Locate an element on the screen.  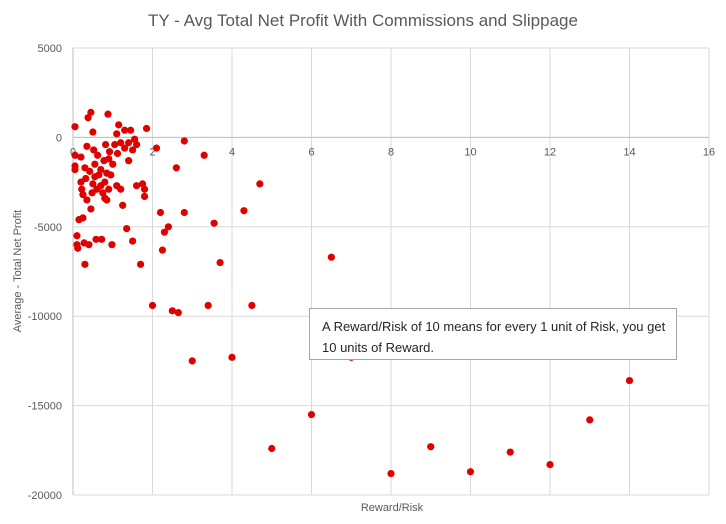
x-tick-label: 12 is located at coordinates (550, 152).